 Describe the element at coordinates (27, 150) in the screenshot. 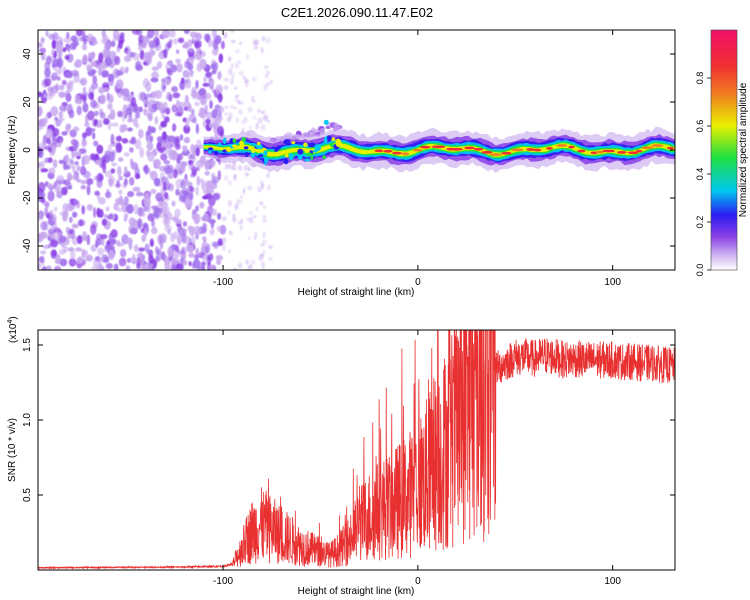

I see `spectrogram-ytick-label: 0` at that location.